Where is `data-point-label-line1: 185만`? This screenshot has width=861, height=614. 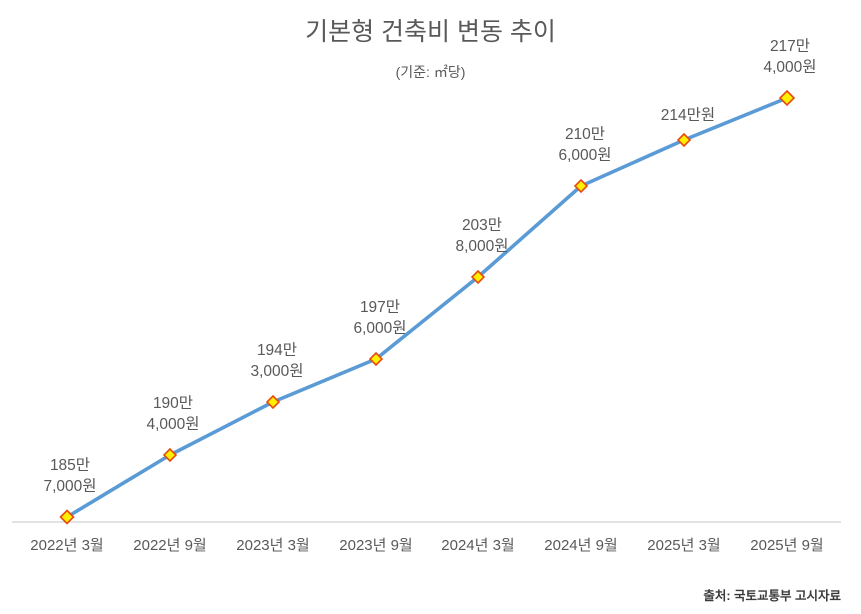
data-point-label-line1: 185만 is located at coordinates (70, 465).